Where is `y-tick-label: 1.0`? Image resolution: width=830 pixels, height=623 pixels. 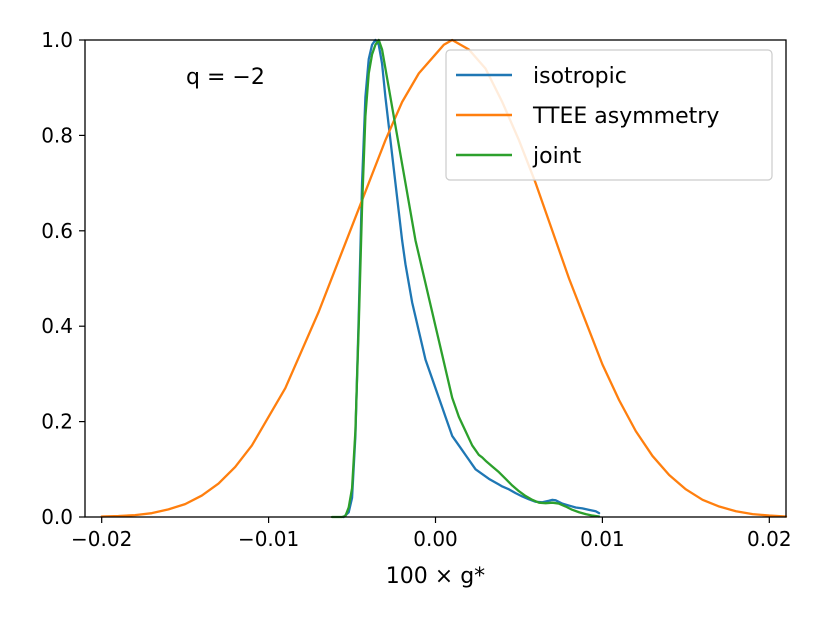
y-tick-label: 1.0 is located at coordinates (57, 40).